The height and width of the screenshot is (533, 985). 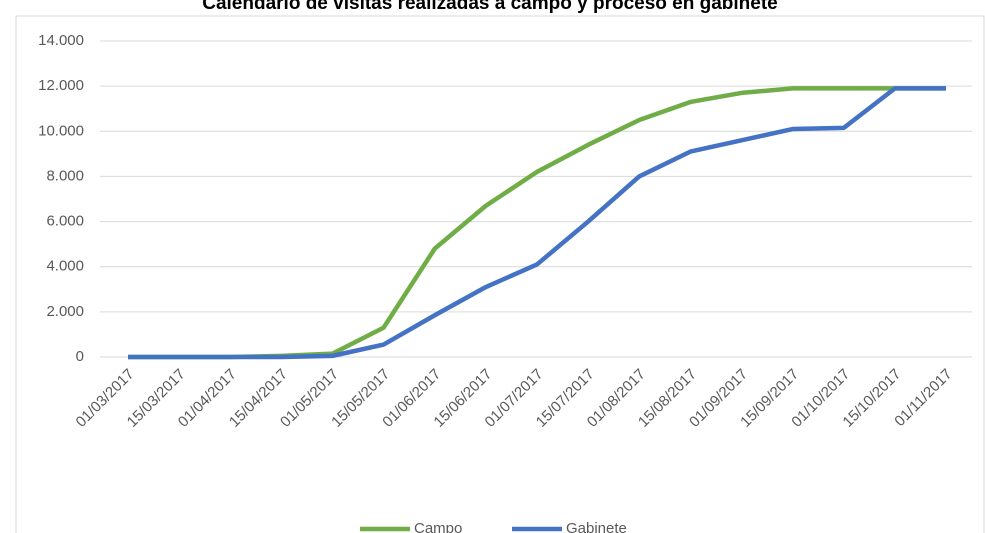 I want to click on y-tick-label: 6.000, so click(x=65, y=221).